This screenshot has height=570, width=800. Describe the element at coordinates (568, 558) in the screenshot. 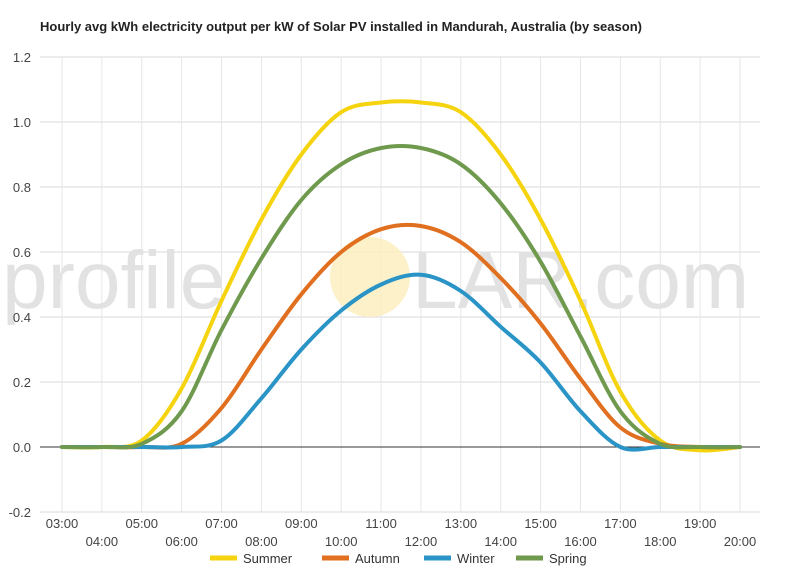

I see `legend-label-spring: Spring` at that location.